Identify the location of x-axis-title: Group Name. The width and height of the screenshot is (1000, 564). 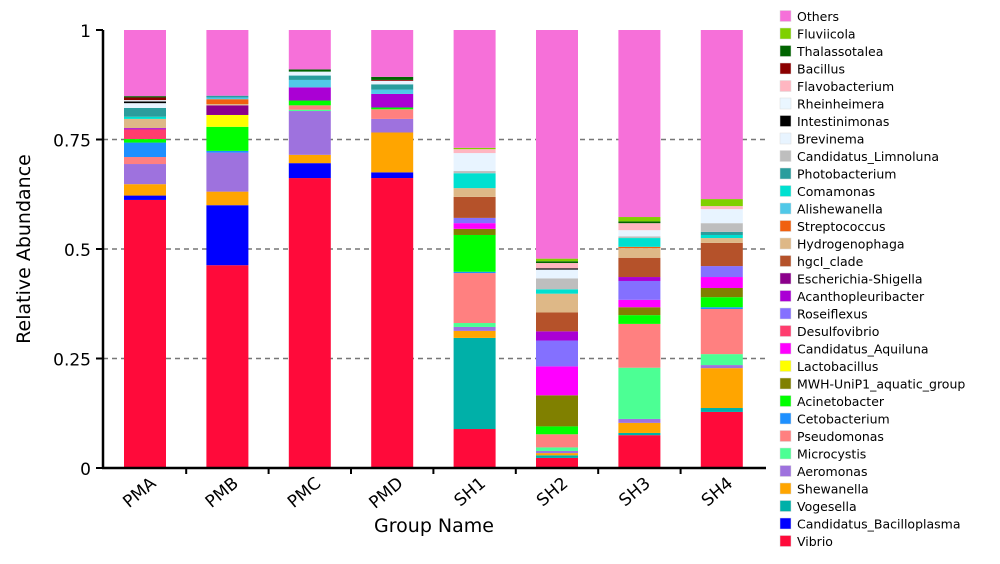
(434, 526).